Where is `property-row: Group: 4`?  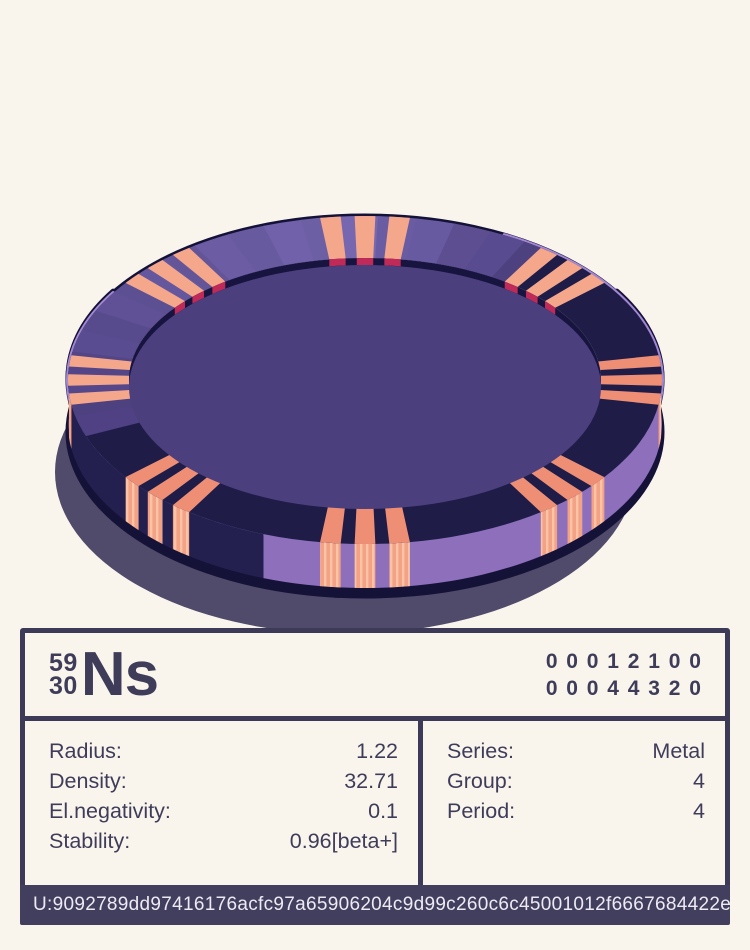
property-row: Group: 4 is located at coordinates (576, 781).